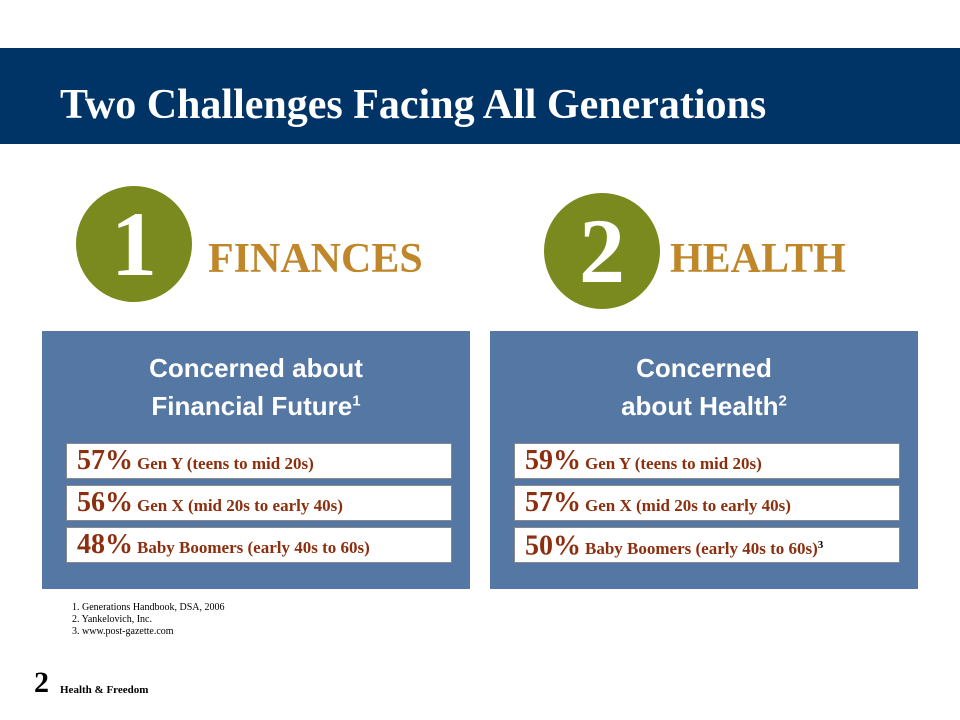 The width and height of the screenshot is (960, 720). What do you see at coordinates (553, 460) in the screenshot?
I see `stat-percent: 59%` at bounding box center [553, 460].